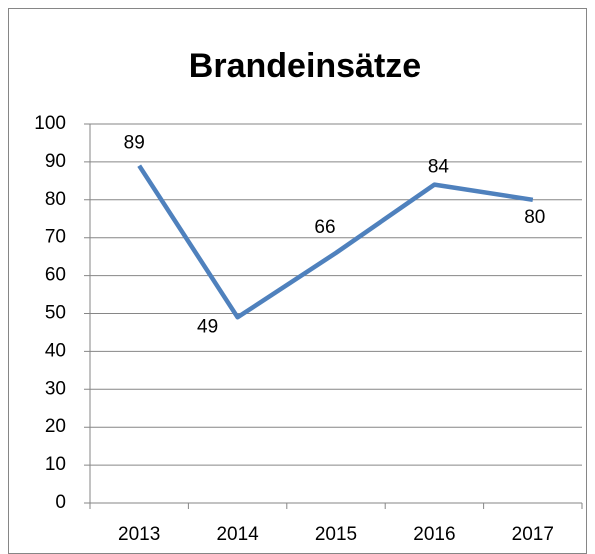 The image size is (595, 554). I want to click on y-tick-label: 70, so click(55, 237).